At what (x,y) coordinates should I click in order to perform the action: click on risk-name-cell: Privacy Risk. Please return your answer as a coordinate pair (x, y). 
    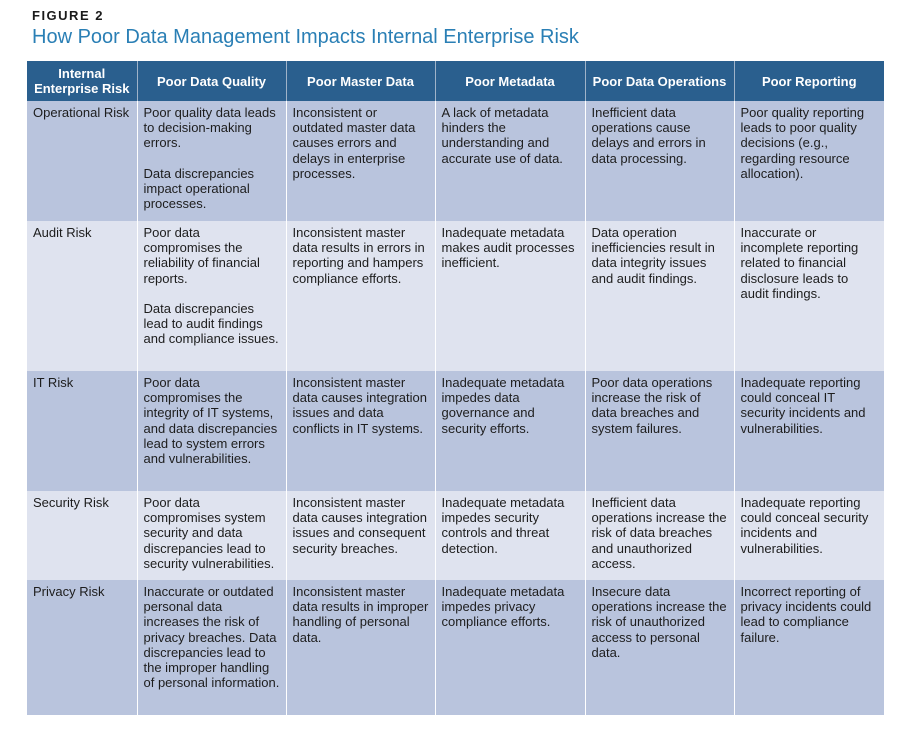
    Looking at the image, I should click on (82, 647).